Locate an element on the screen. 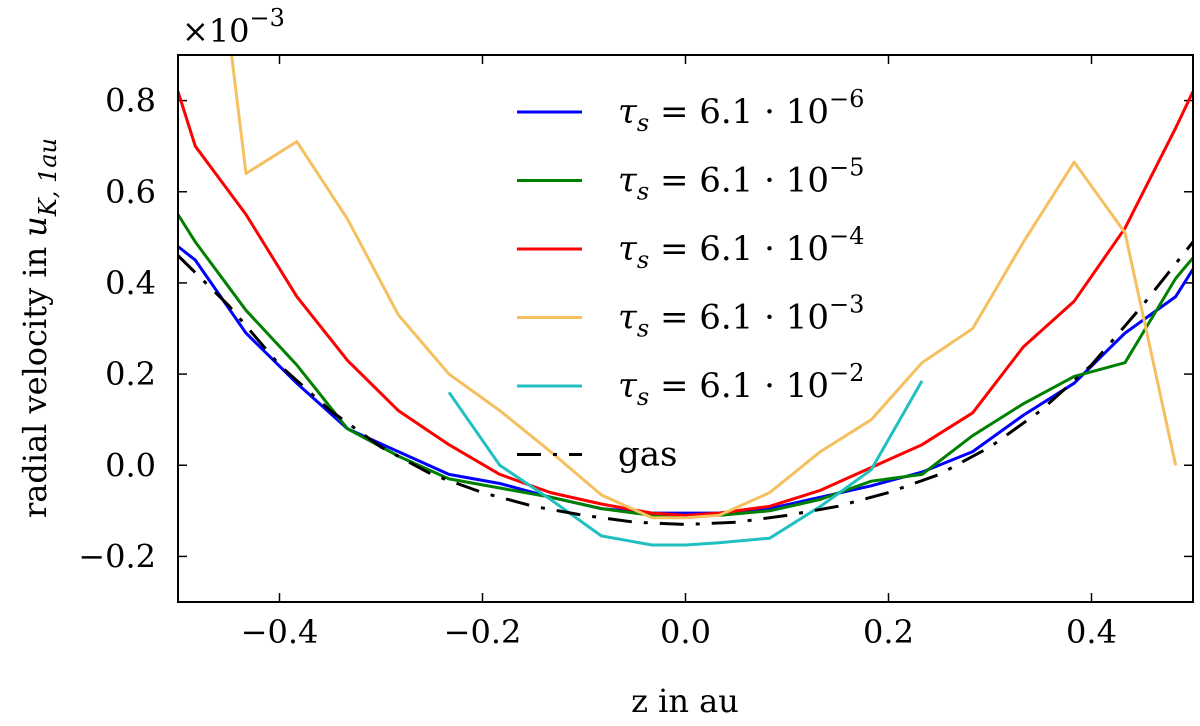 Image resolution: width=1200 pixels, height=726 pixels. y-axis-label: radial velocity in uK, 1au is located at coordinates (39, 328).